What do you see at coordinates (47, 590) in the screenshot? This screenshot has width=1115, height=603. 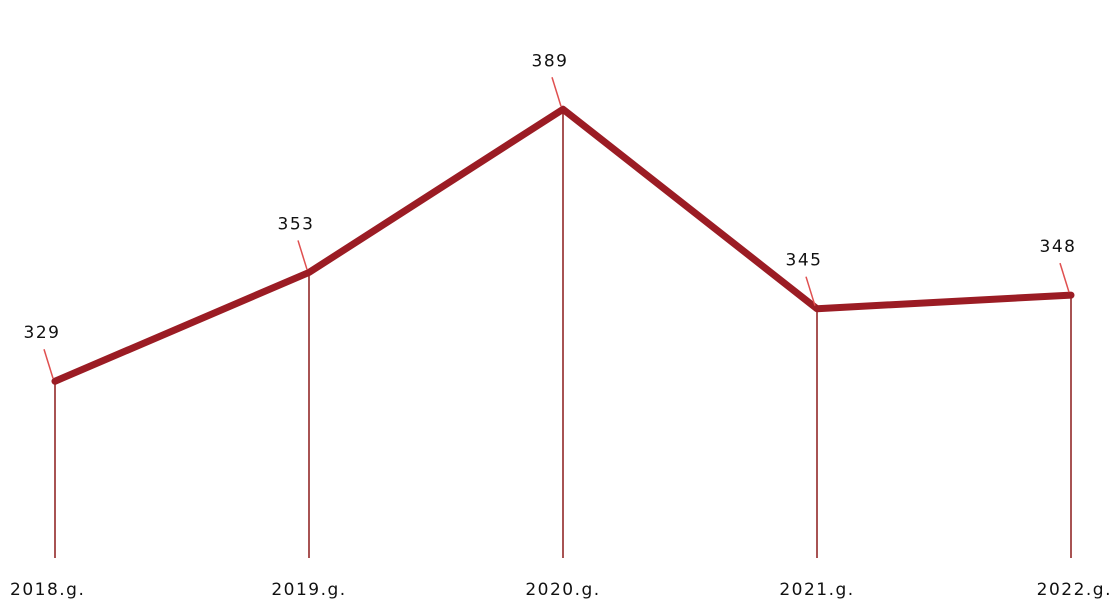 I see `x-tick-label: 2018.g.` at bounding box center [47, 590].